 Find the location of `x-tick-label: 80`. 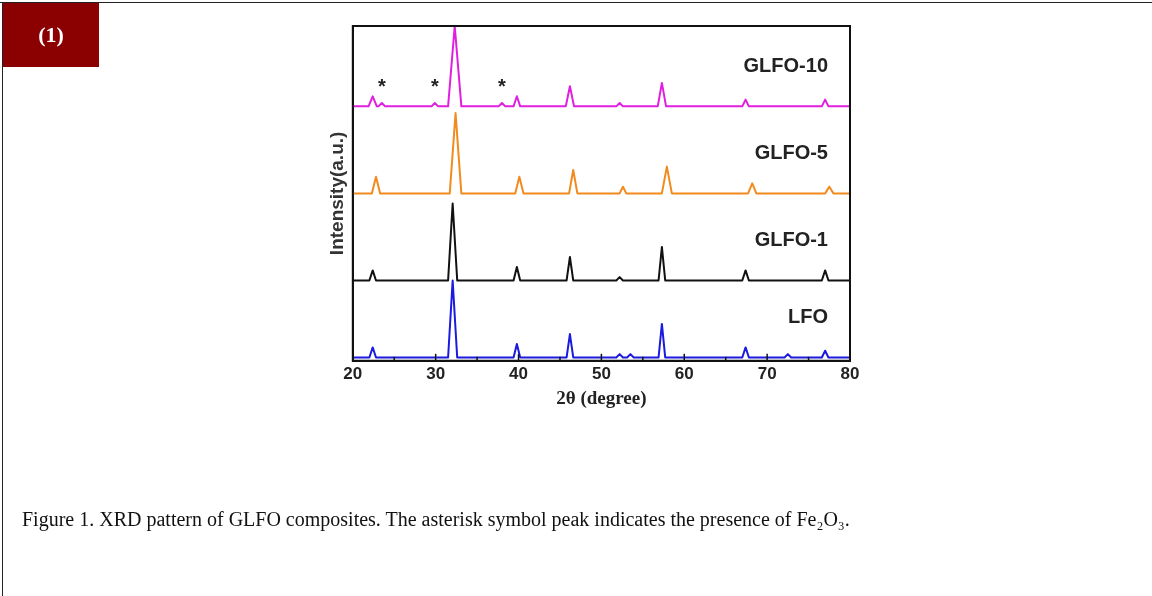

x-tick-label: 80 is located at coordinates (850, 373).